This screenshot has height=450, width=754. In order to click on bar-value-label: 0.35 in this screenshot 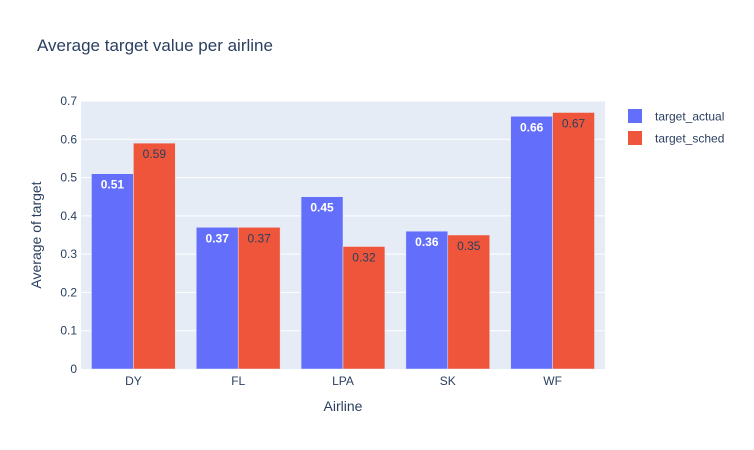, I will do `click(469, 246)`.